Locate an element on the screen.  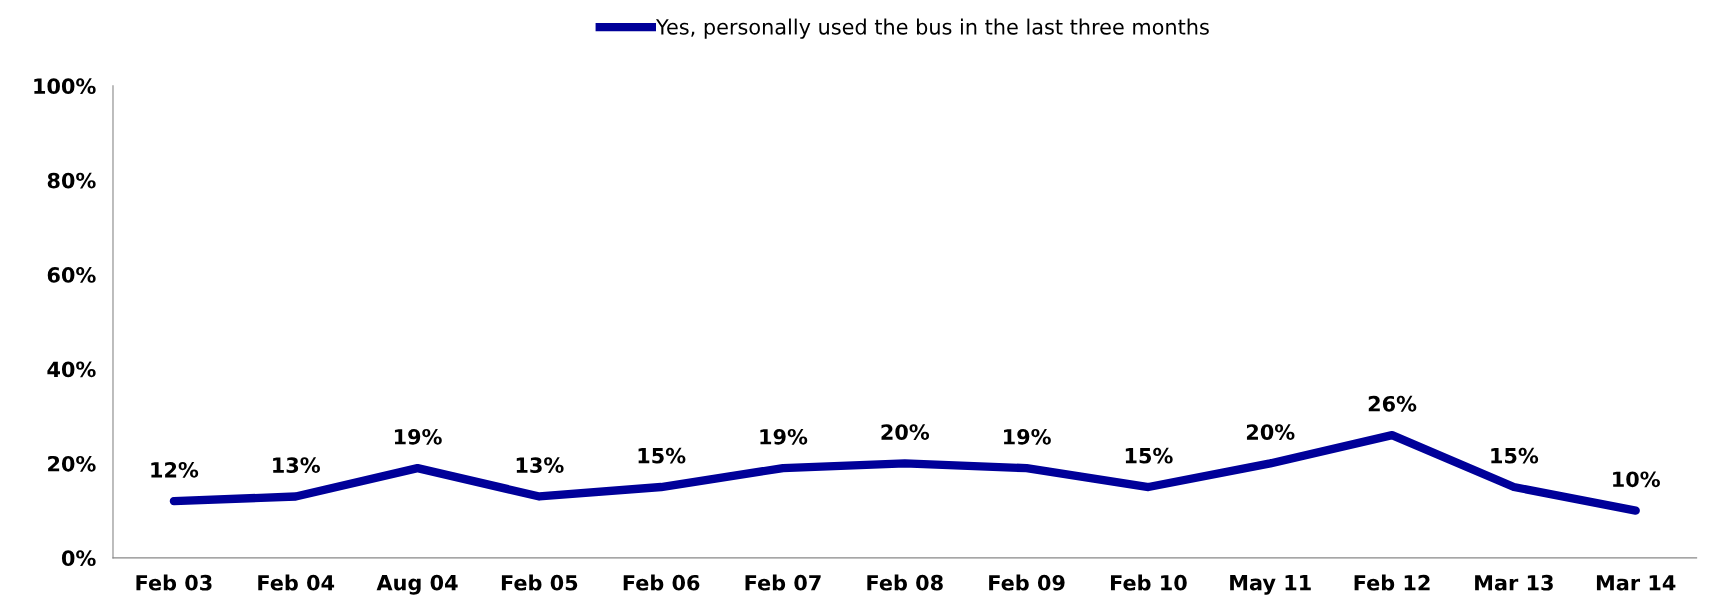
x-tick-label: May 11 is located at coordinates (1270, 584).